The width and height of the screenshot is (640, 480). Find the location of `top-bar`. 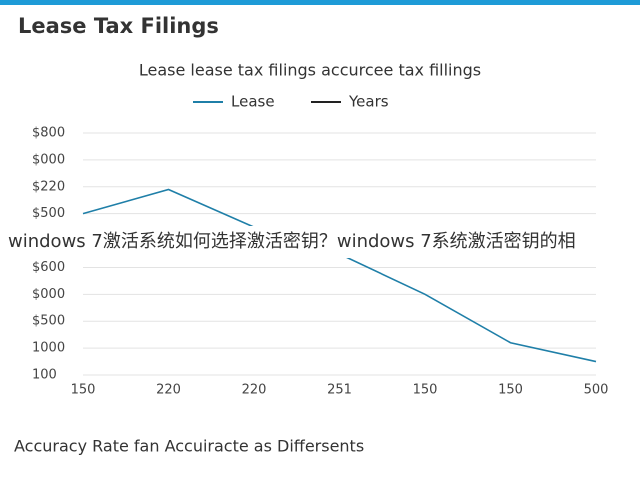

top-bar is located at coordinates (320, 2).